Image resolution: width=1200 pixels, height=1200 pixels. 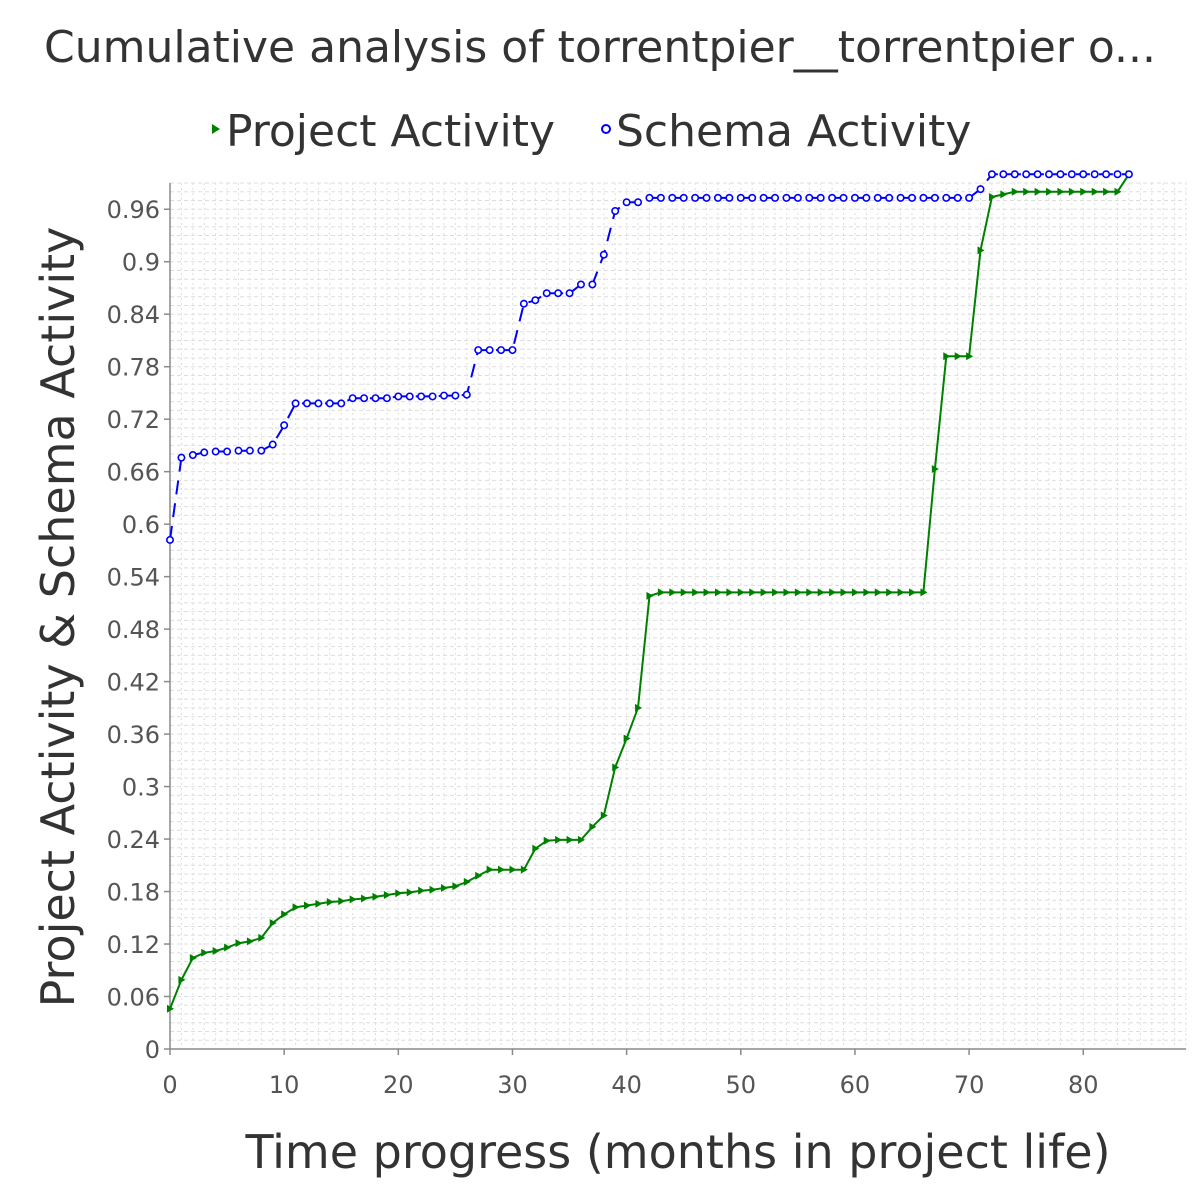 What do you see at coordinates (606, 129) in the screenshot?
I see `legend-marker-schema-activity` at bounding box center [606, 129].